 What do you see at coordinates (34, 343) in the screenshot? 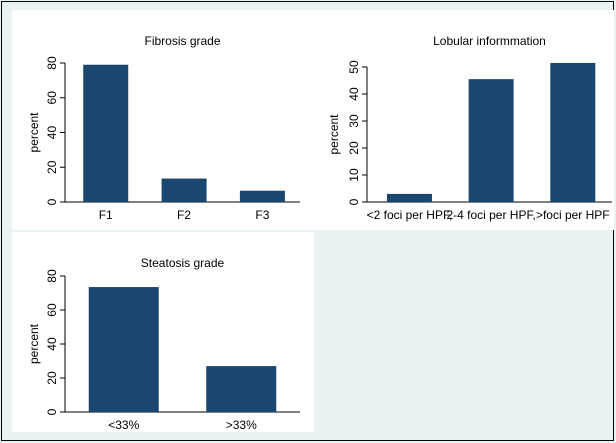
I see `chart-3-ylabel: percent` at bounding box center [34, 343].